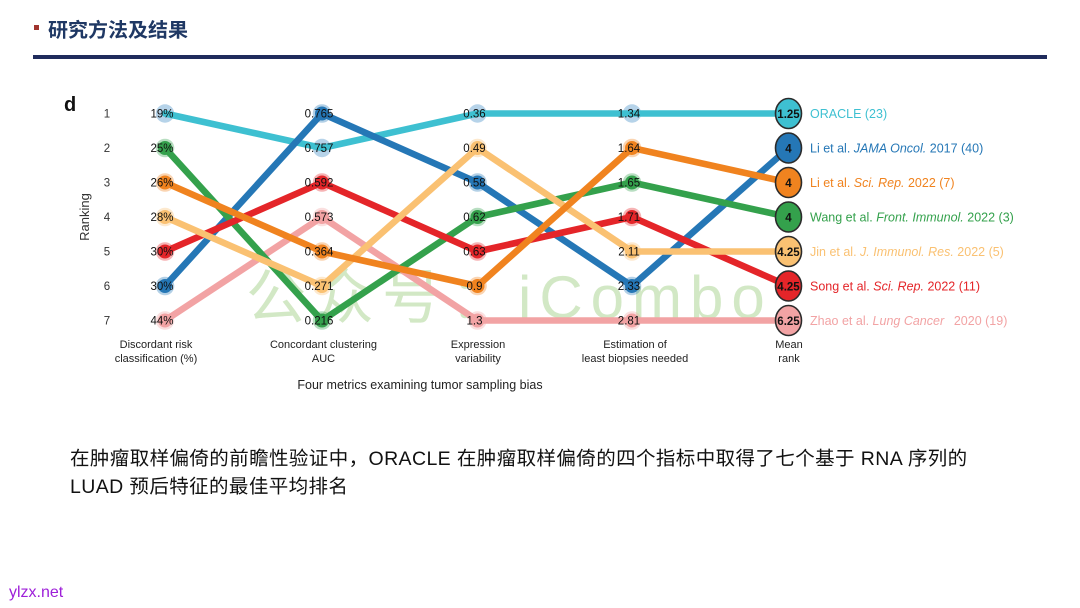 The image size is (1080, 608). What do you see at coordinates (629, 253) in the screenshot?
I see `svg-text: 2.11` at bounding box center [629, 253].